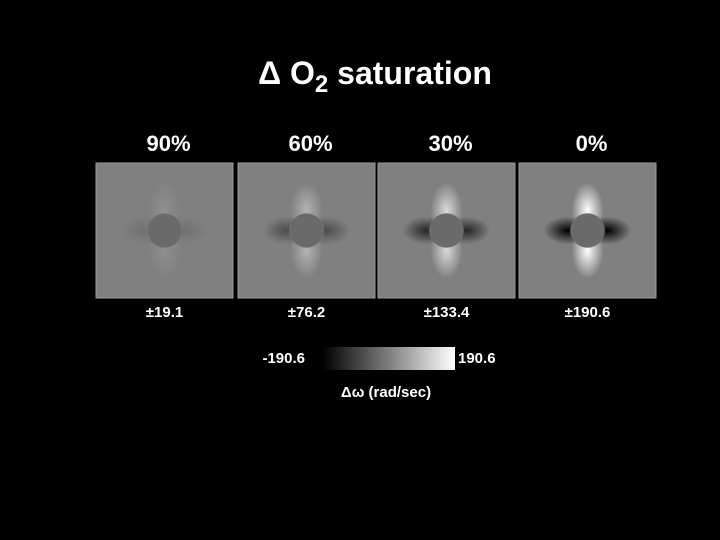 This screenshot has width=720, height=540. Describe the element at coordinates (450, 143) in the screenshot. I see `panel-label: 30%` at that location.